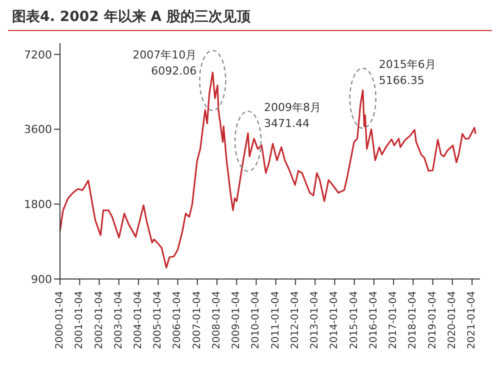  I want to click on x-tick-label: 2014-01-04, so click(334, 320).